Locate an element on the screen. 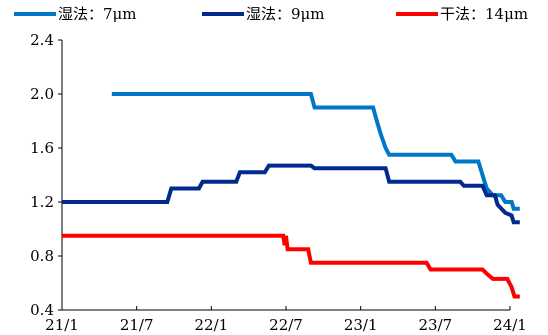 The height and width of the screenshot is (335, 548). y-tick-label: 0.8 is located at coordinates (42, 256).